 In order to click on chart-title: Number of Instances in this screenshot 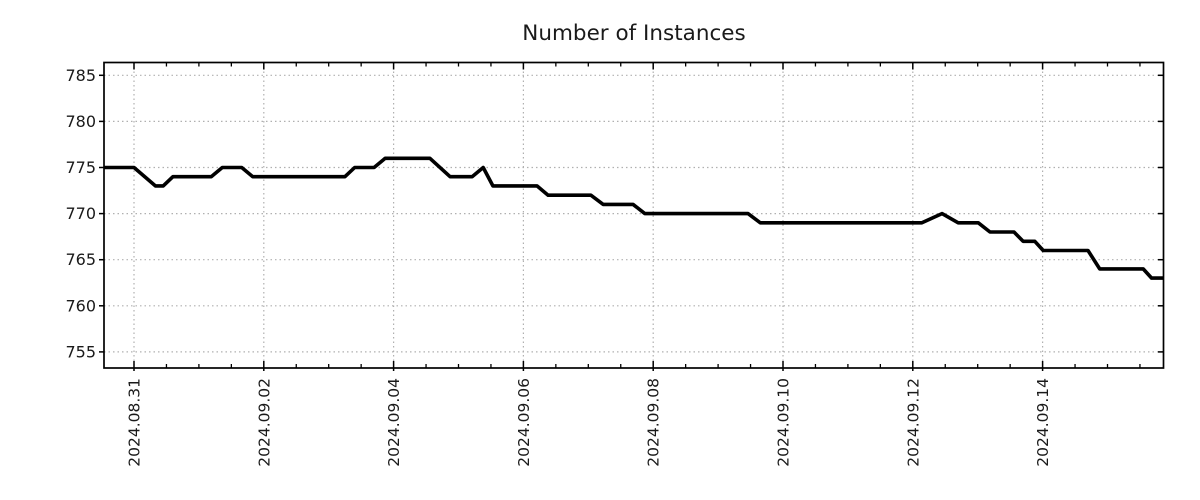, I will do `click(633, 33)`.